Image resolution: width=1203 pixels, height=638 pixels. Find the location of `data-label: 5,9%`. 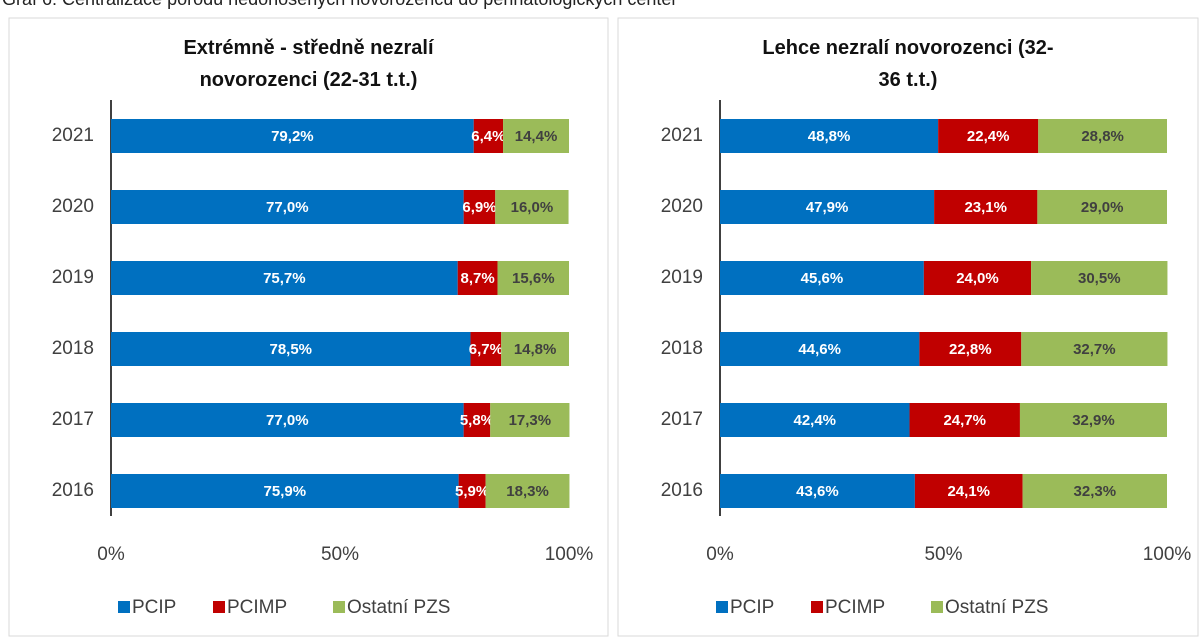

data-label: 5,9% is located at coordinates (472, 491).